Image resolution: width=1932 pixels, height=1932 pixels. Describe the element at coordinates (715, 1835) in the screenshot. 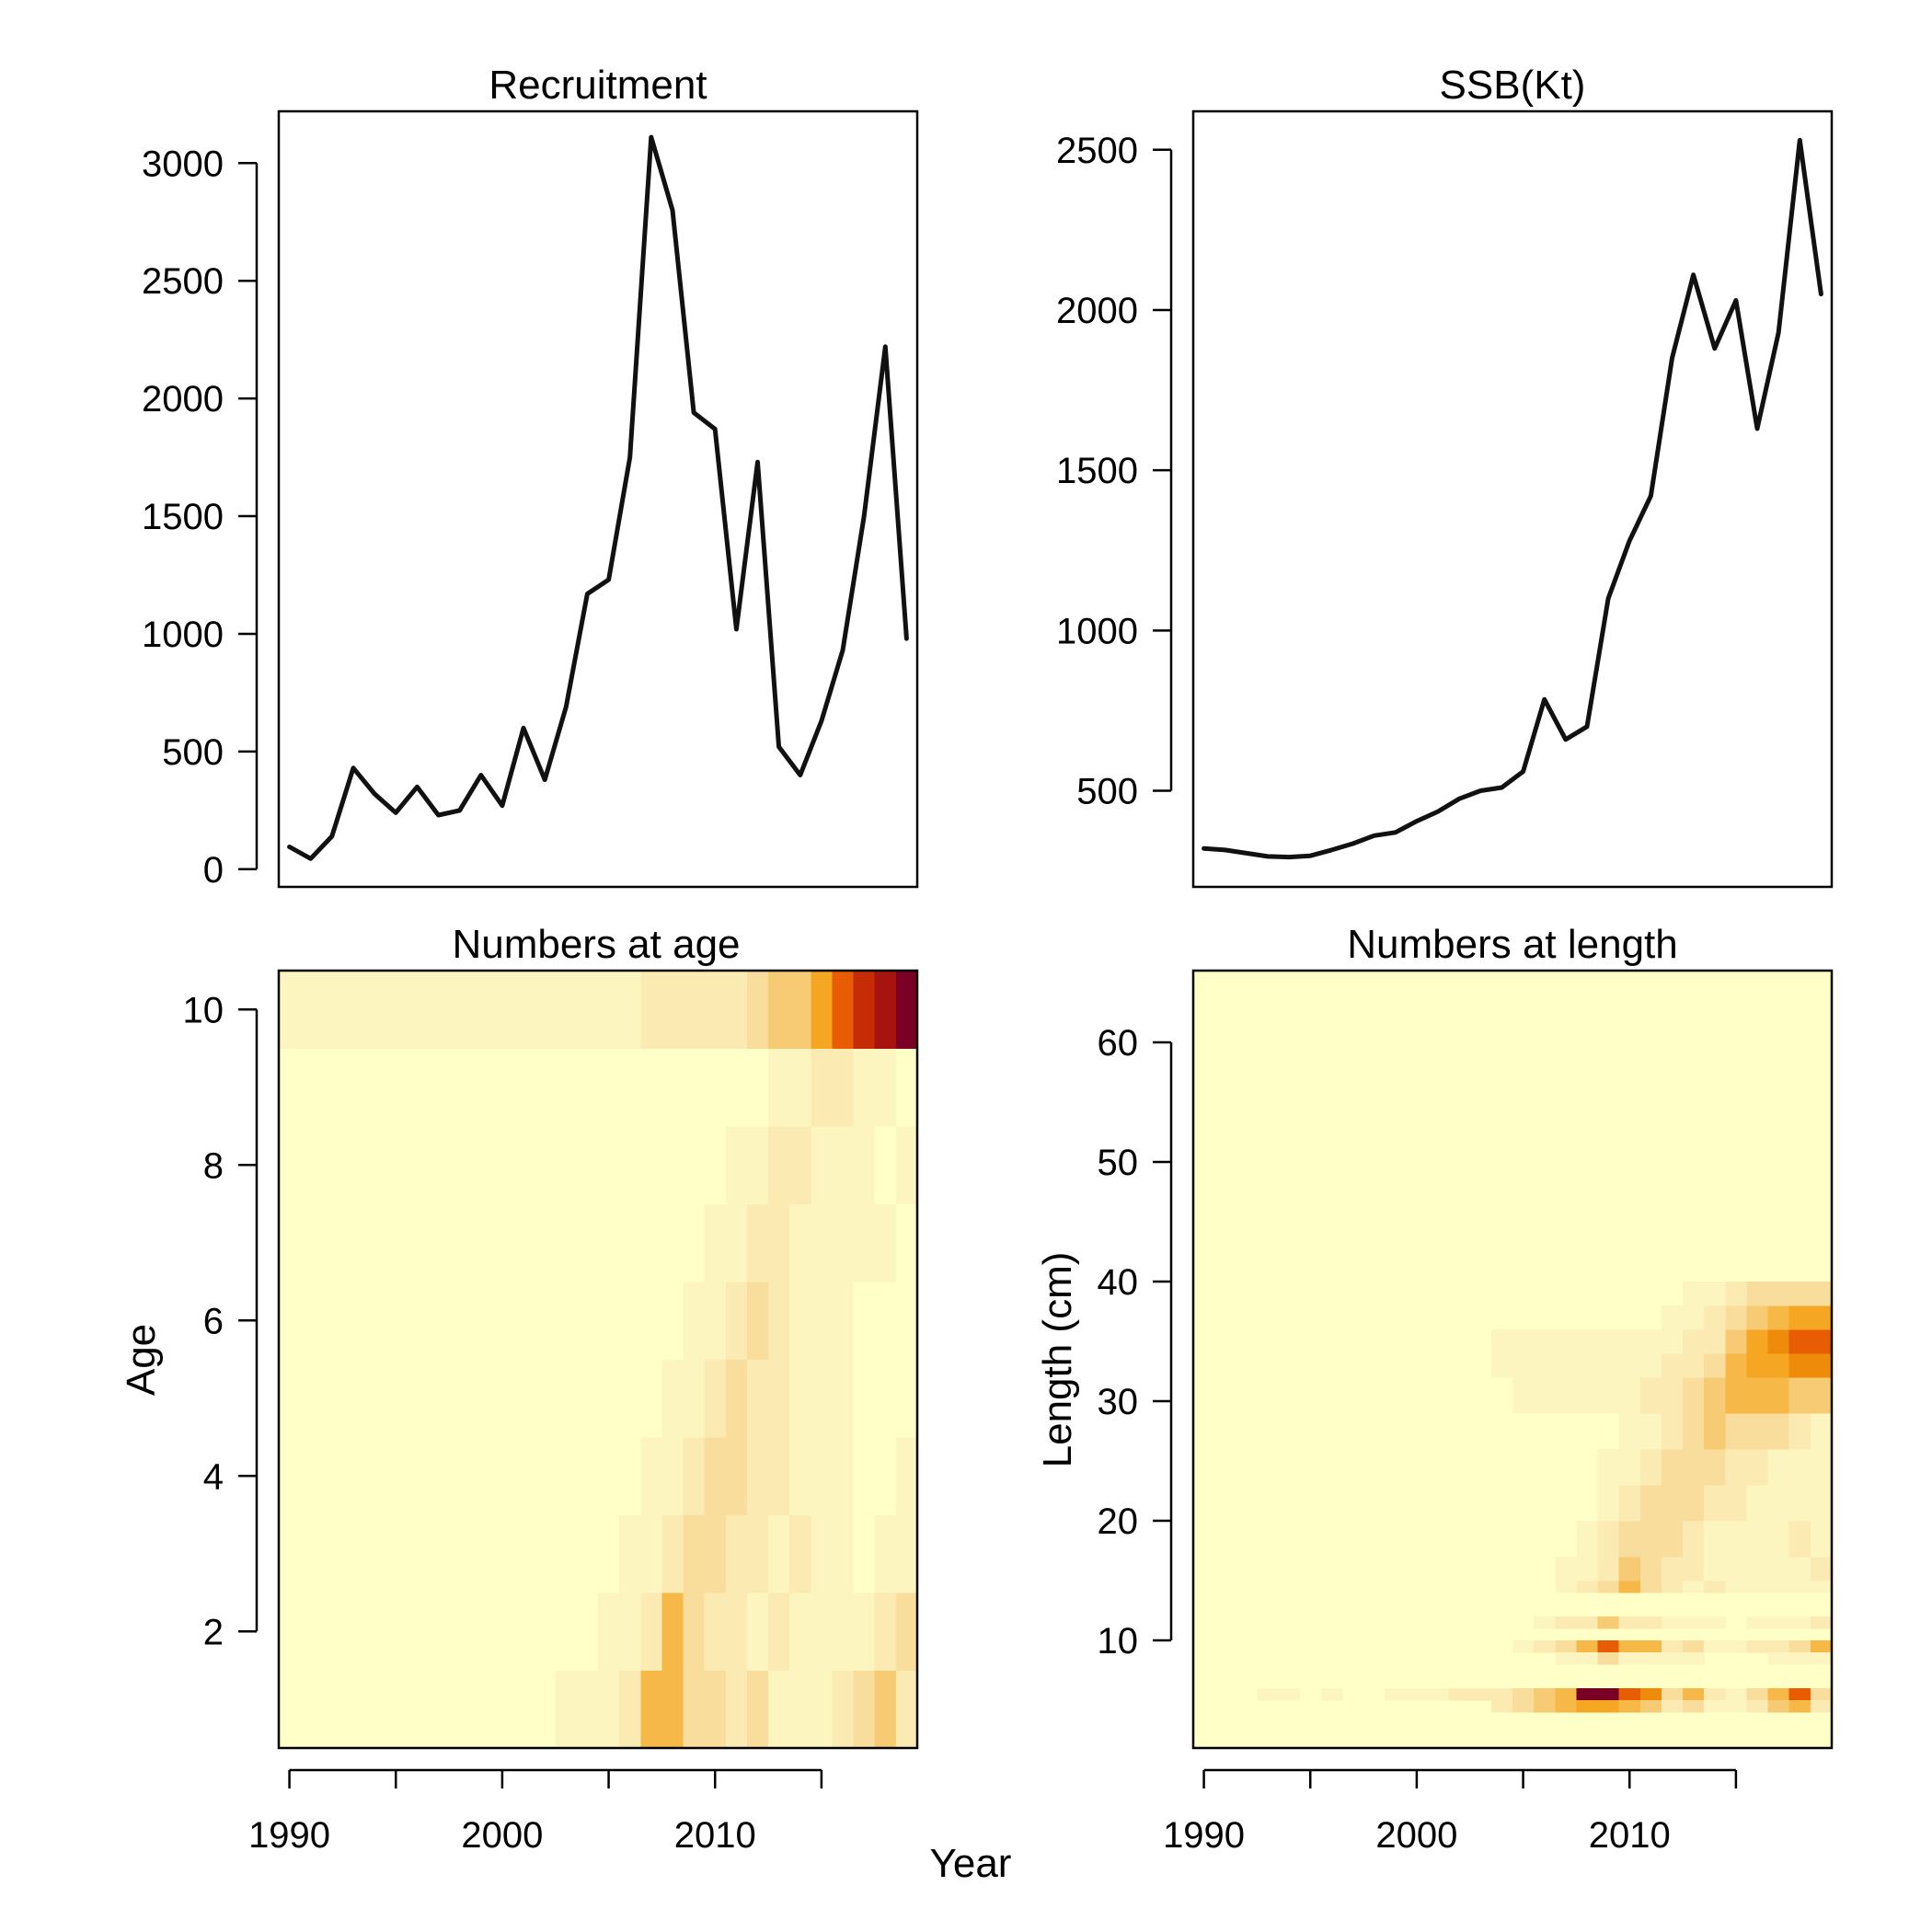

I see `x-tick-label: 2010` at that location.